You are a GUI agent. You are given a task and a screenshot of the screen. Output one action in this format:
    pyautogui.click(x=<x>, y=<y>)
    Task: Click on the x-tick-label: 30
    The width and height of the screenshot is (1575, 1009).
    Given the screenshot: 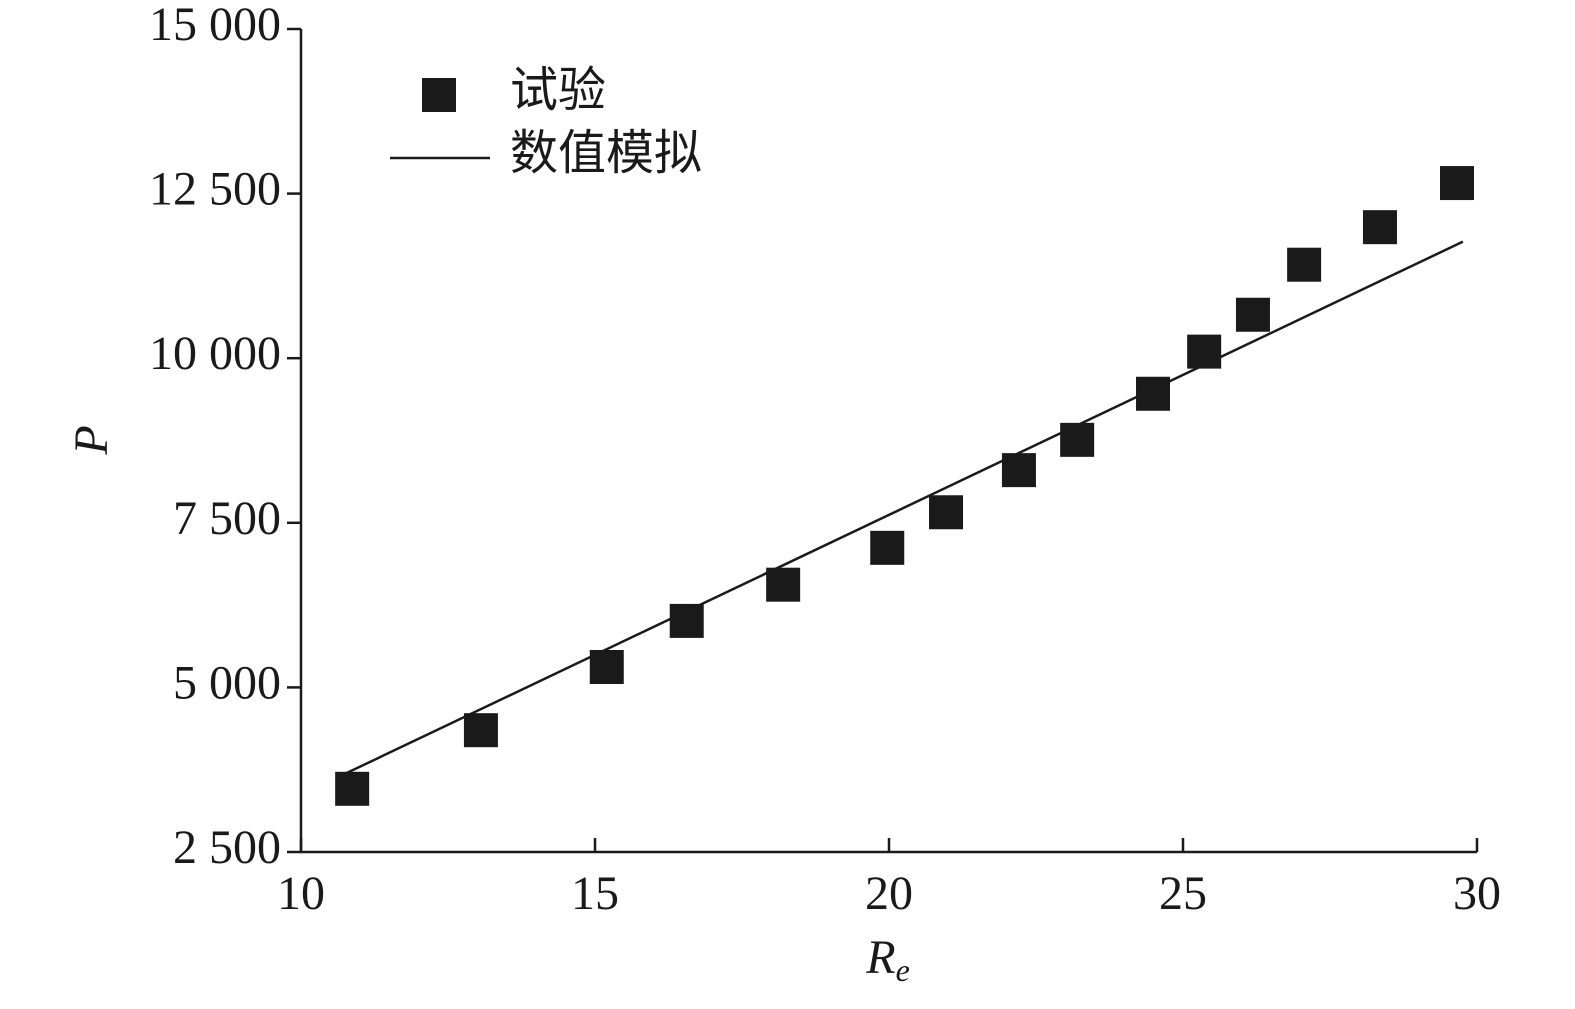 What is the action you would take?
    pyautogui.click(x=1477, y=893)
    